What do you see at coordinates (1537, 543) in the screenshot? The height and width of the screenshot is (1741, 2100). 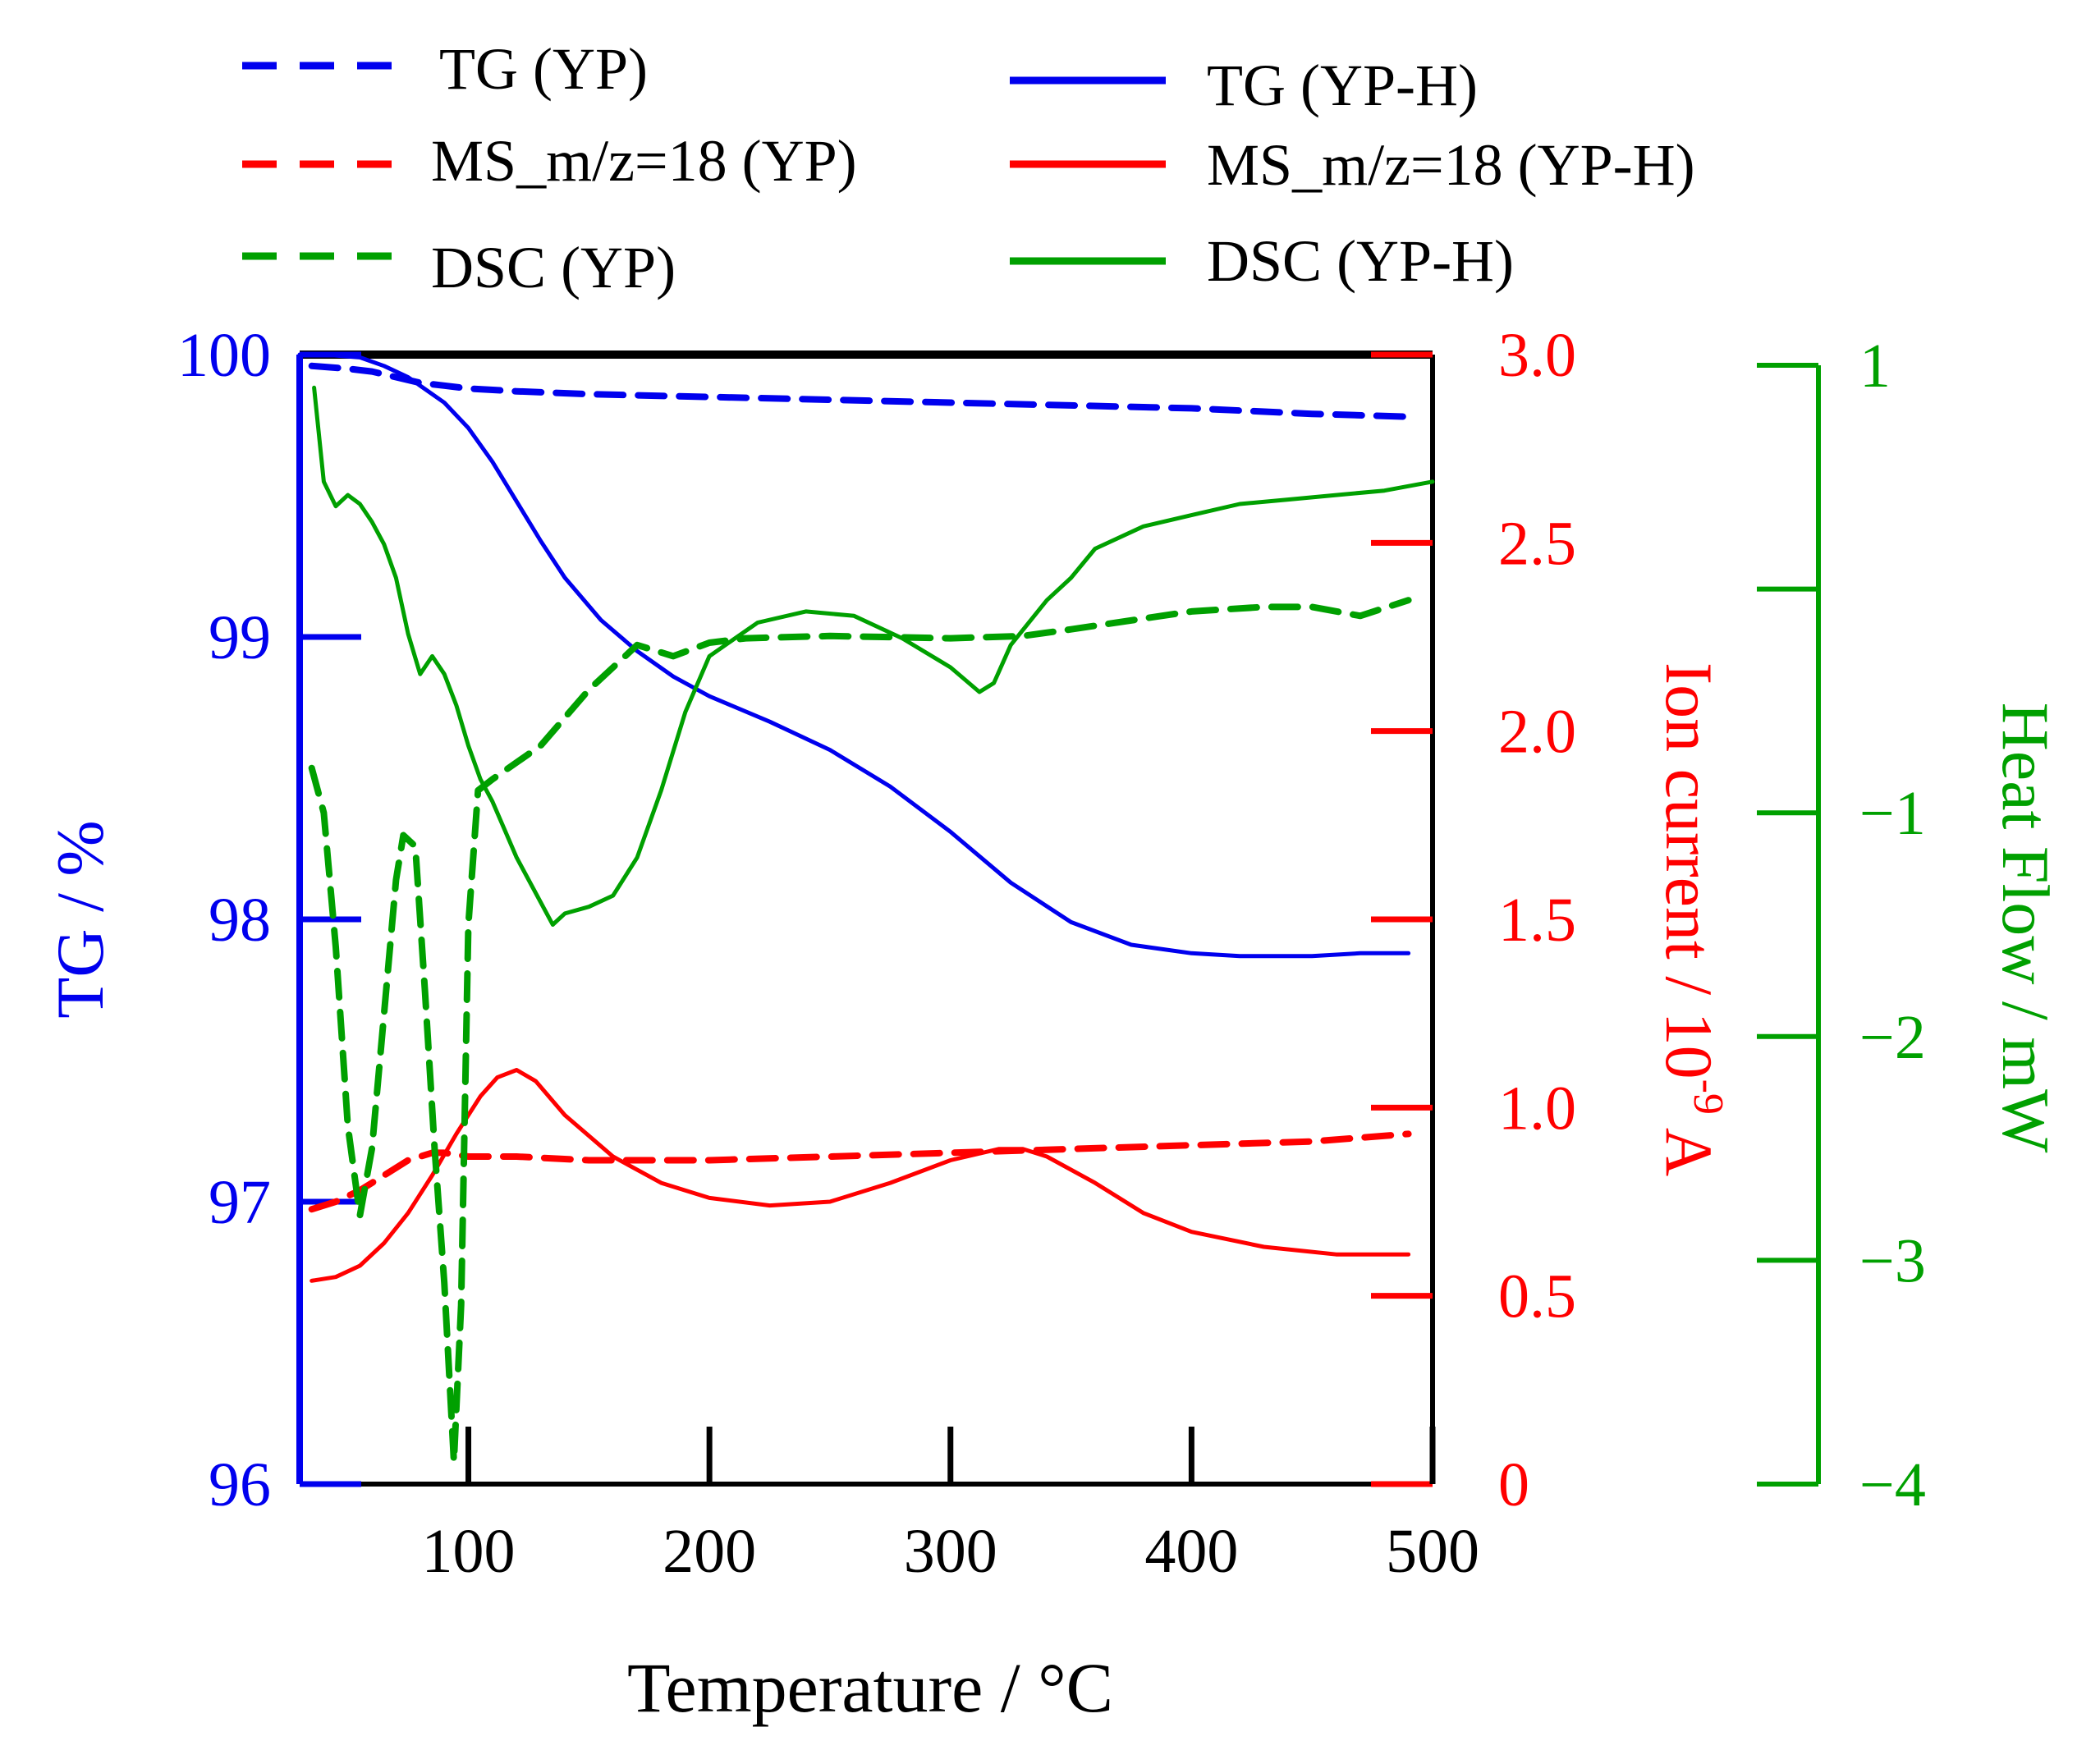 I see `right-tick-label-2.5: 2.5` at bounding box center [1537, 543].